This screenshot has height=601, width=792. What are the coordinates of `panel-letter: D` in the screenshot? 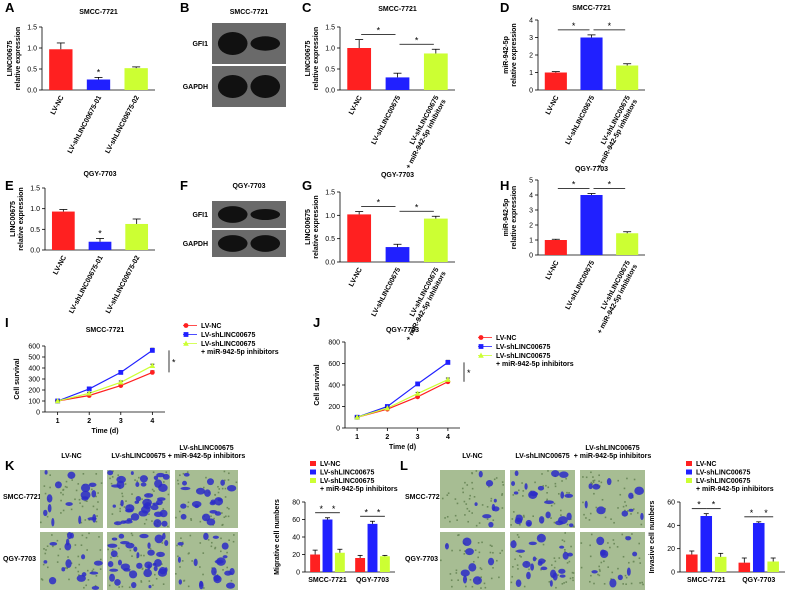 It's located at (504, 7).